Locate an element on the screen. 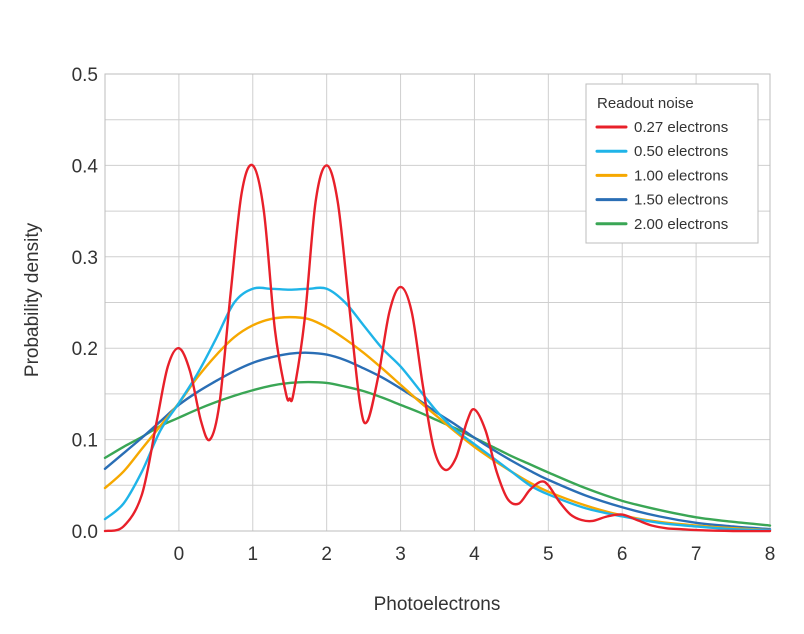 Image resolution: width=804 pixels, height=634 pixels. y-tick-label: 0.3 is located at coordinates (85, 258).